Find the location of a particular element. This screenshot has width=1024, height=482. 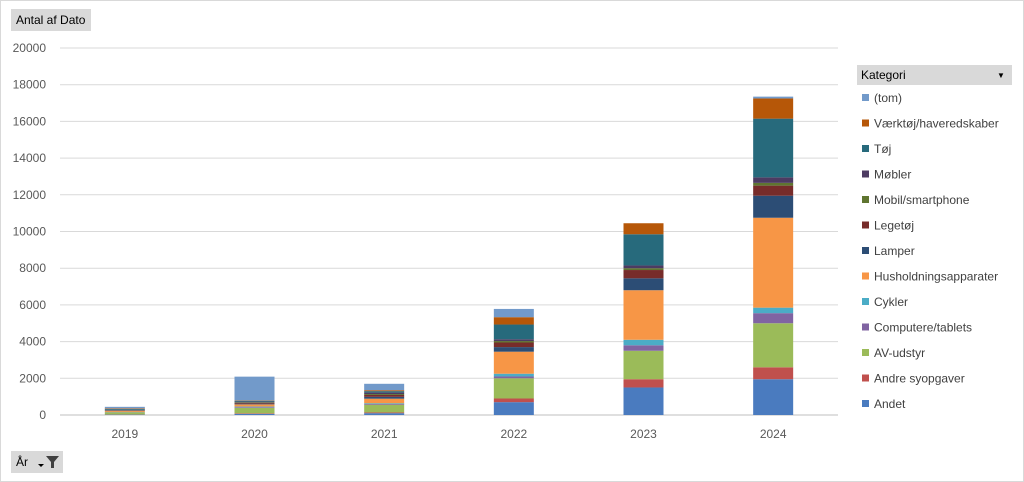

axis-field-button: År is located at coordinates (37, 462).